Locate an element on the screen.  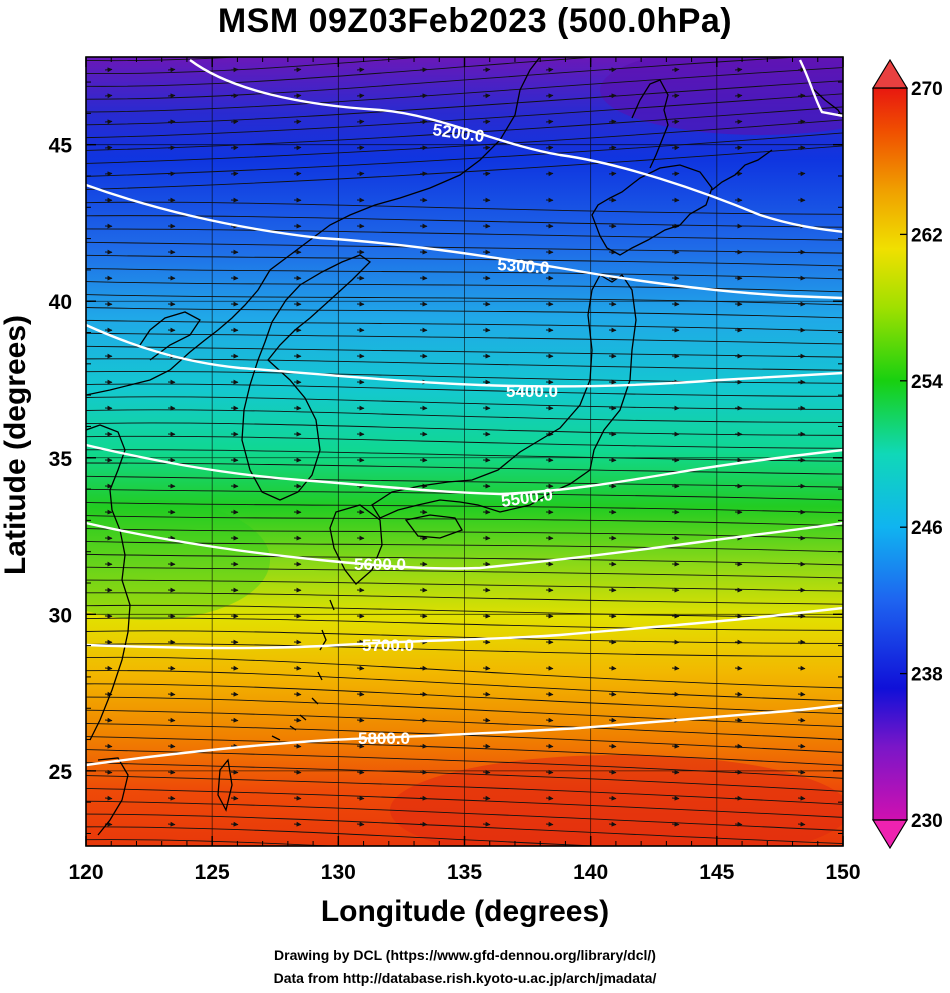
y-tick-label: 40 is located at coordinates (60, 302).